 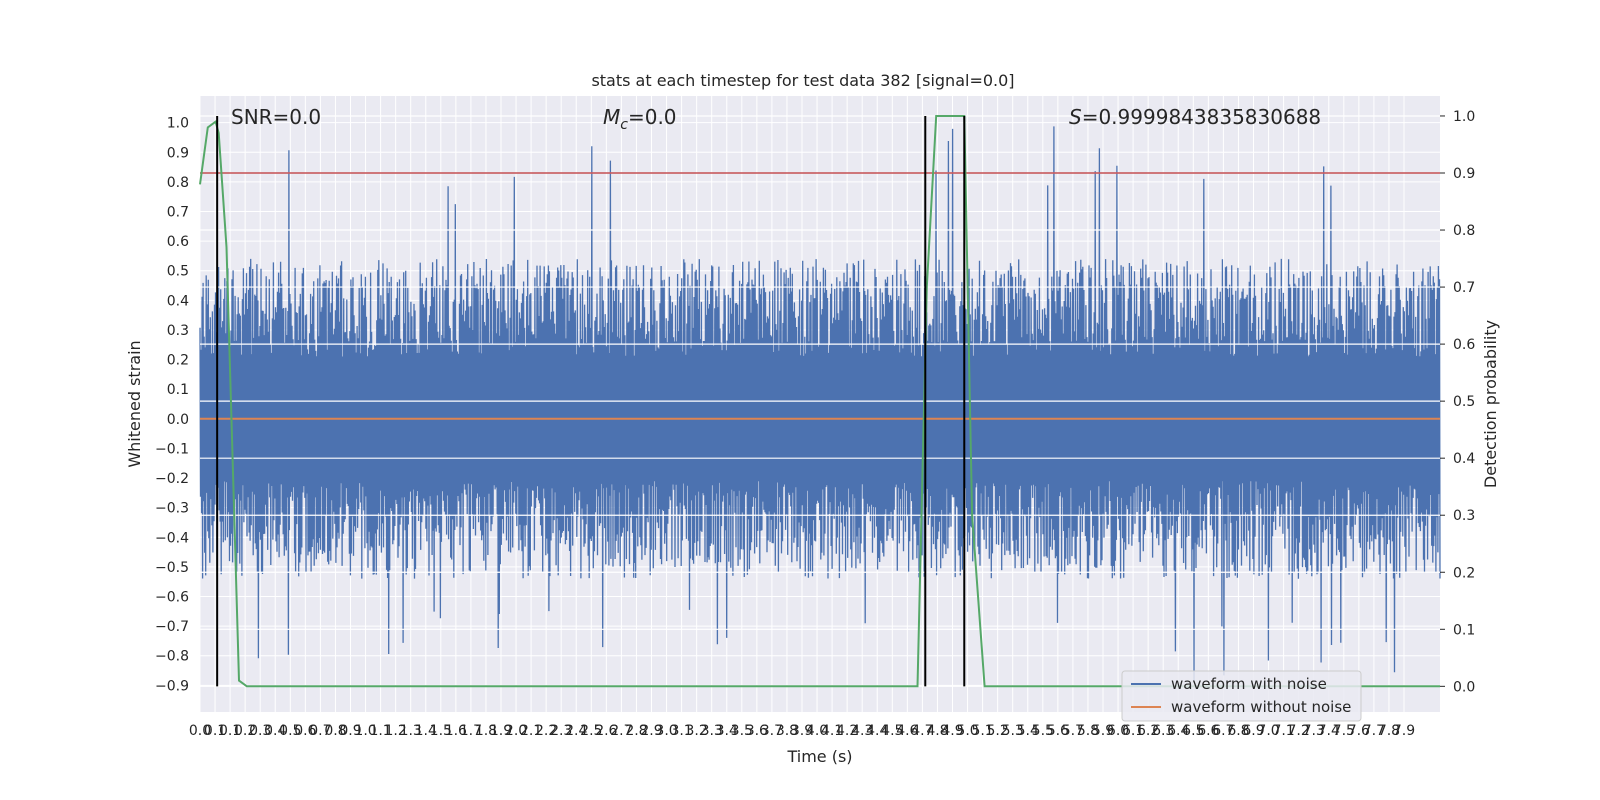 What do you see at coordinates (471, 731) in the screenshot?
I see `x-tick-label: 1.7` at bounding box center [471, 731].